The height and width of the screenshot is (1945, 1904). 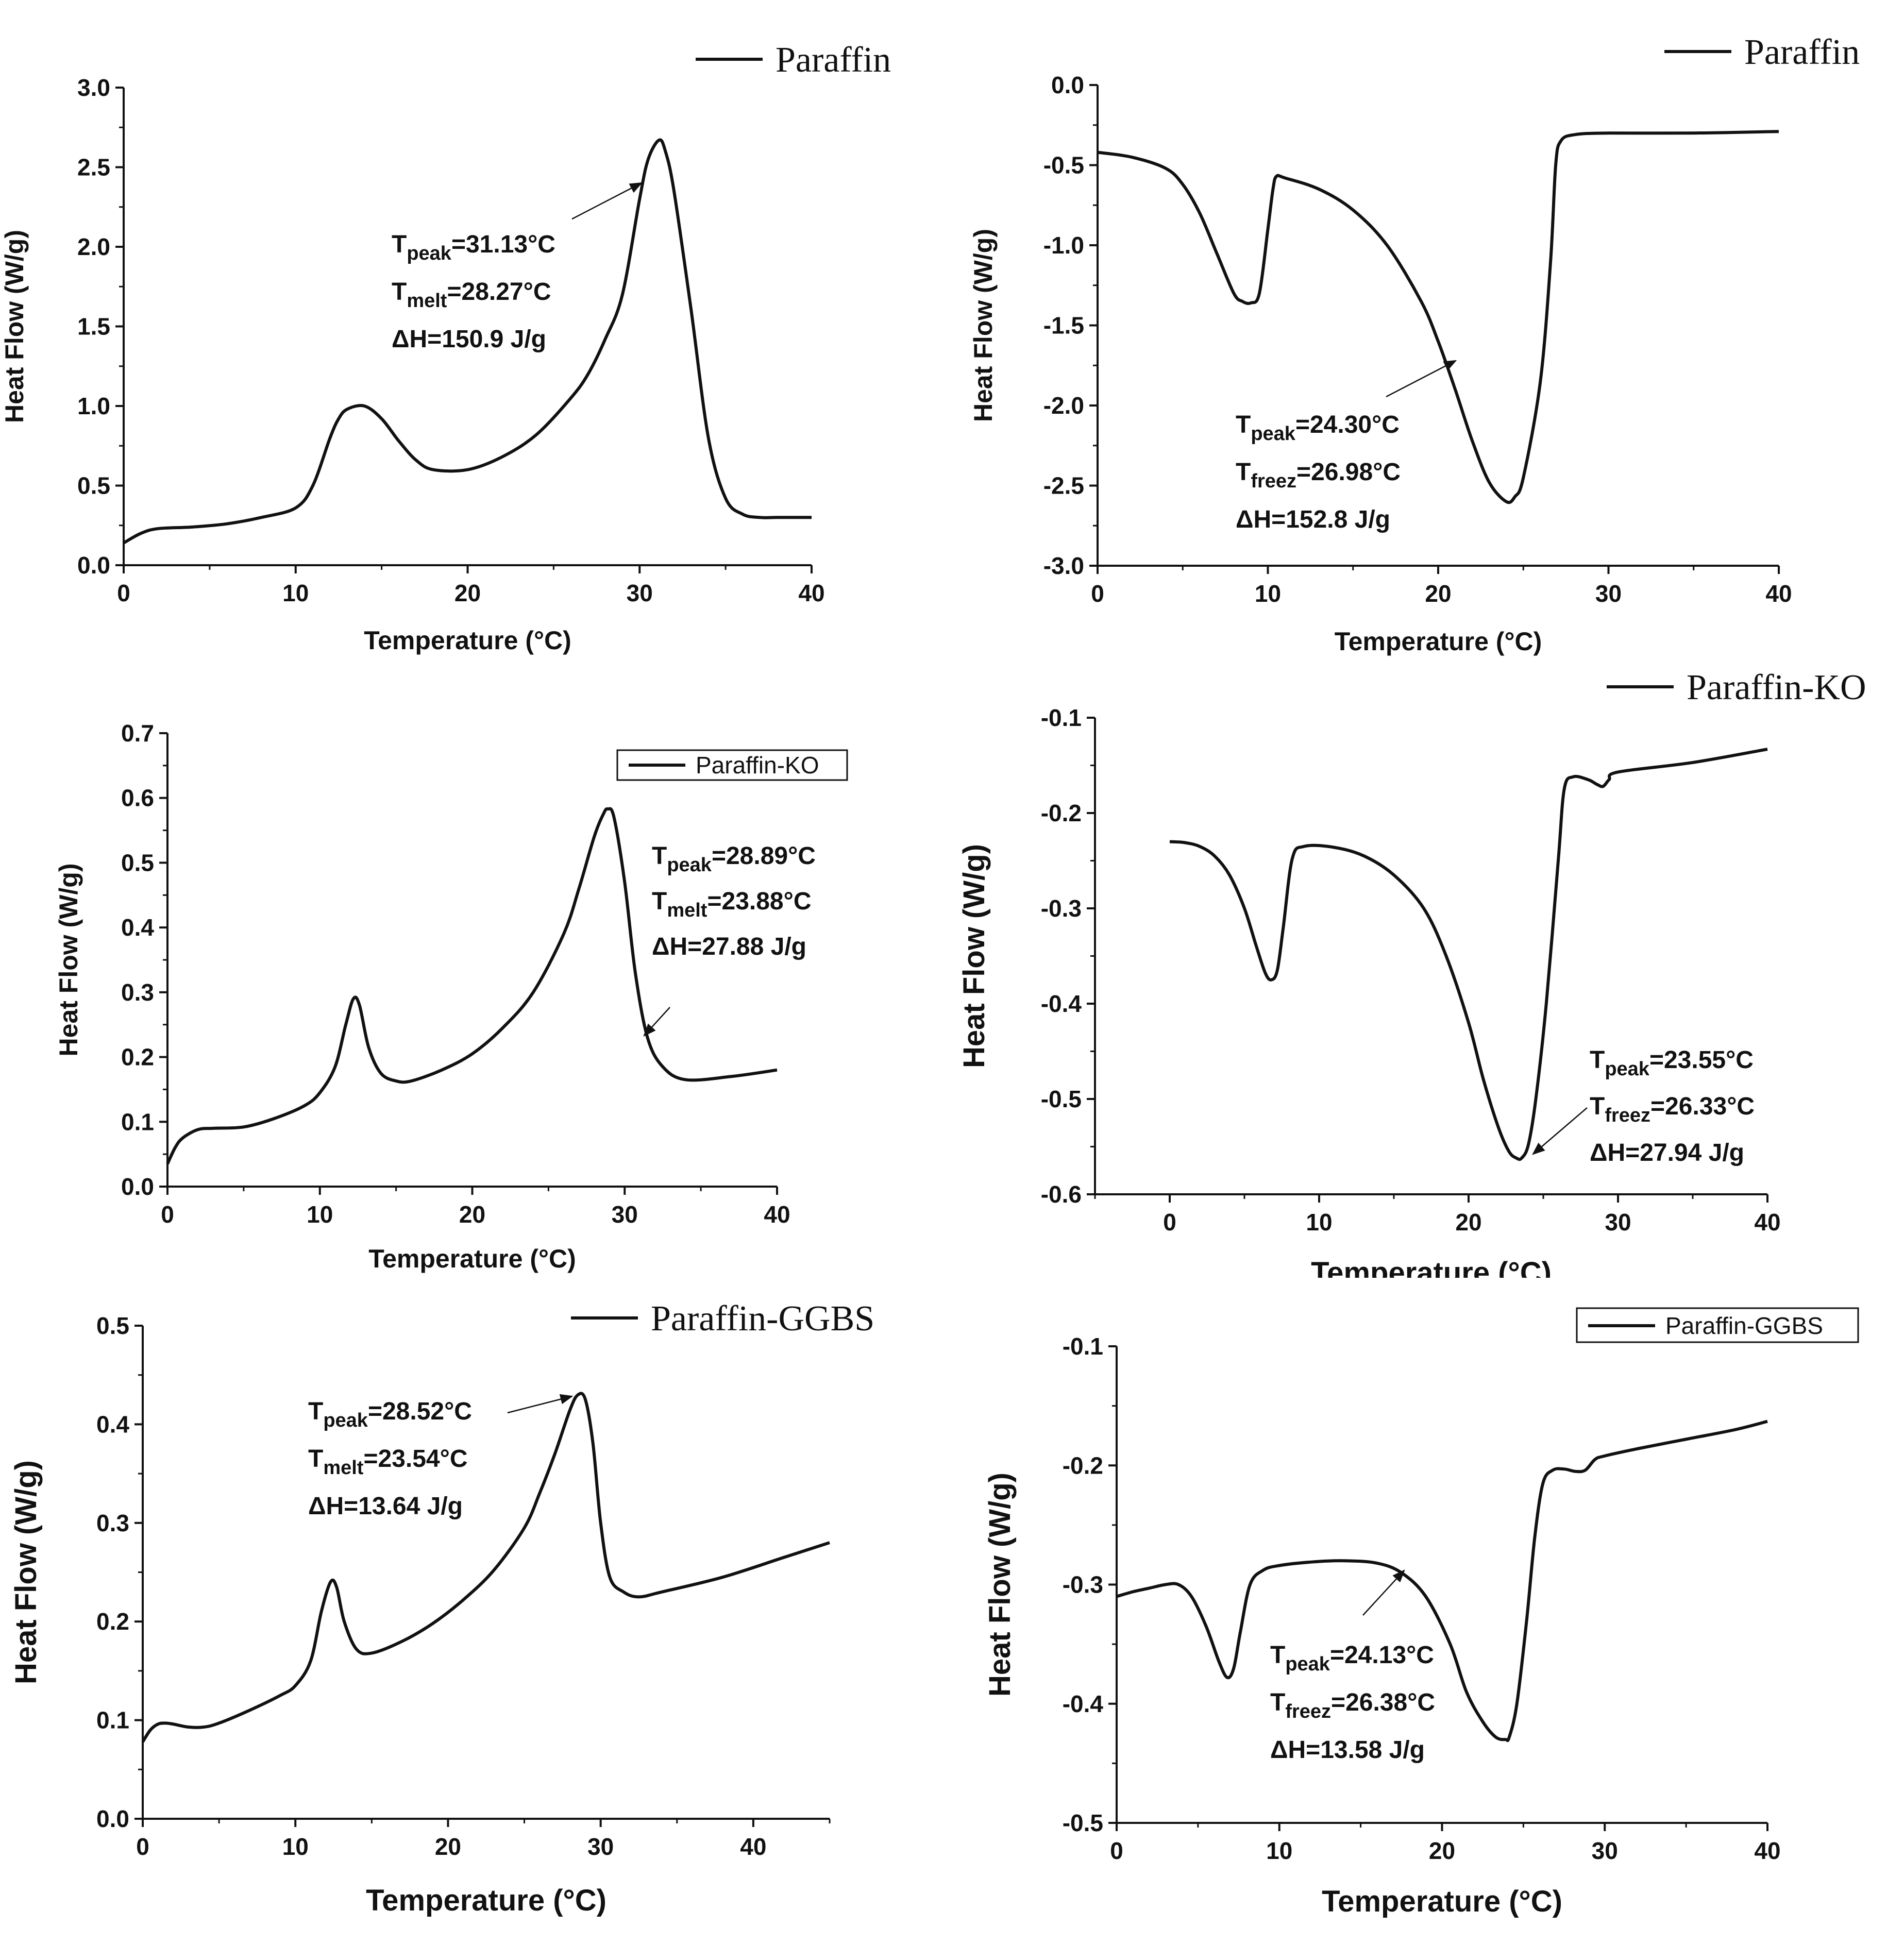 I want to click on annotation-peak: Tpeak=24.30°C, so click(x=1318, y=428).